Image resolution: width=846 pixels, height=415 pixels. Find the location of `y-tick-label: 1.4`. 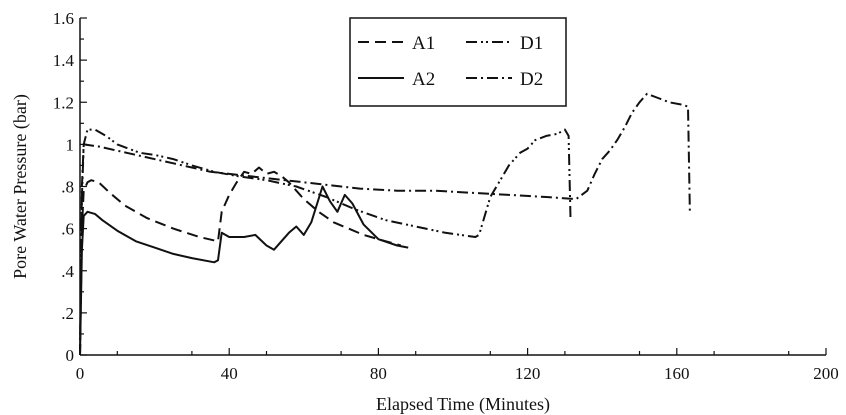

y-tick-label: 1.4 is located at coordinates (64, 60).